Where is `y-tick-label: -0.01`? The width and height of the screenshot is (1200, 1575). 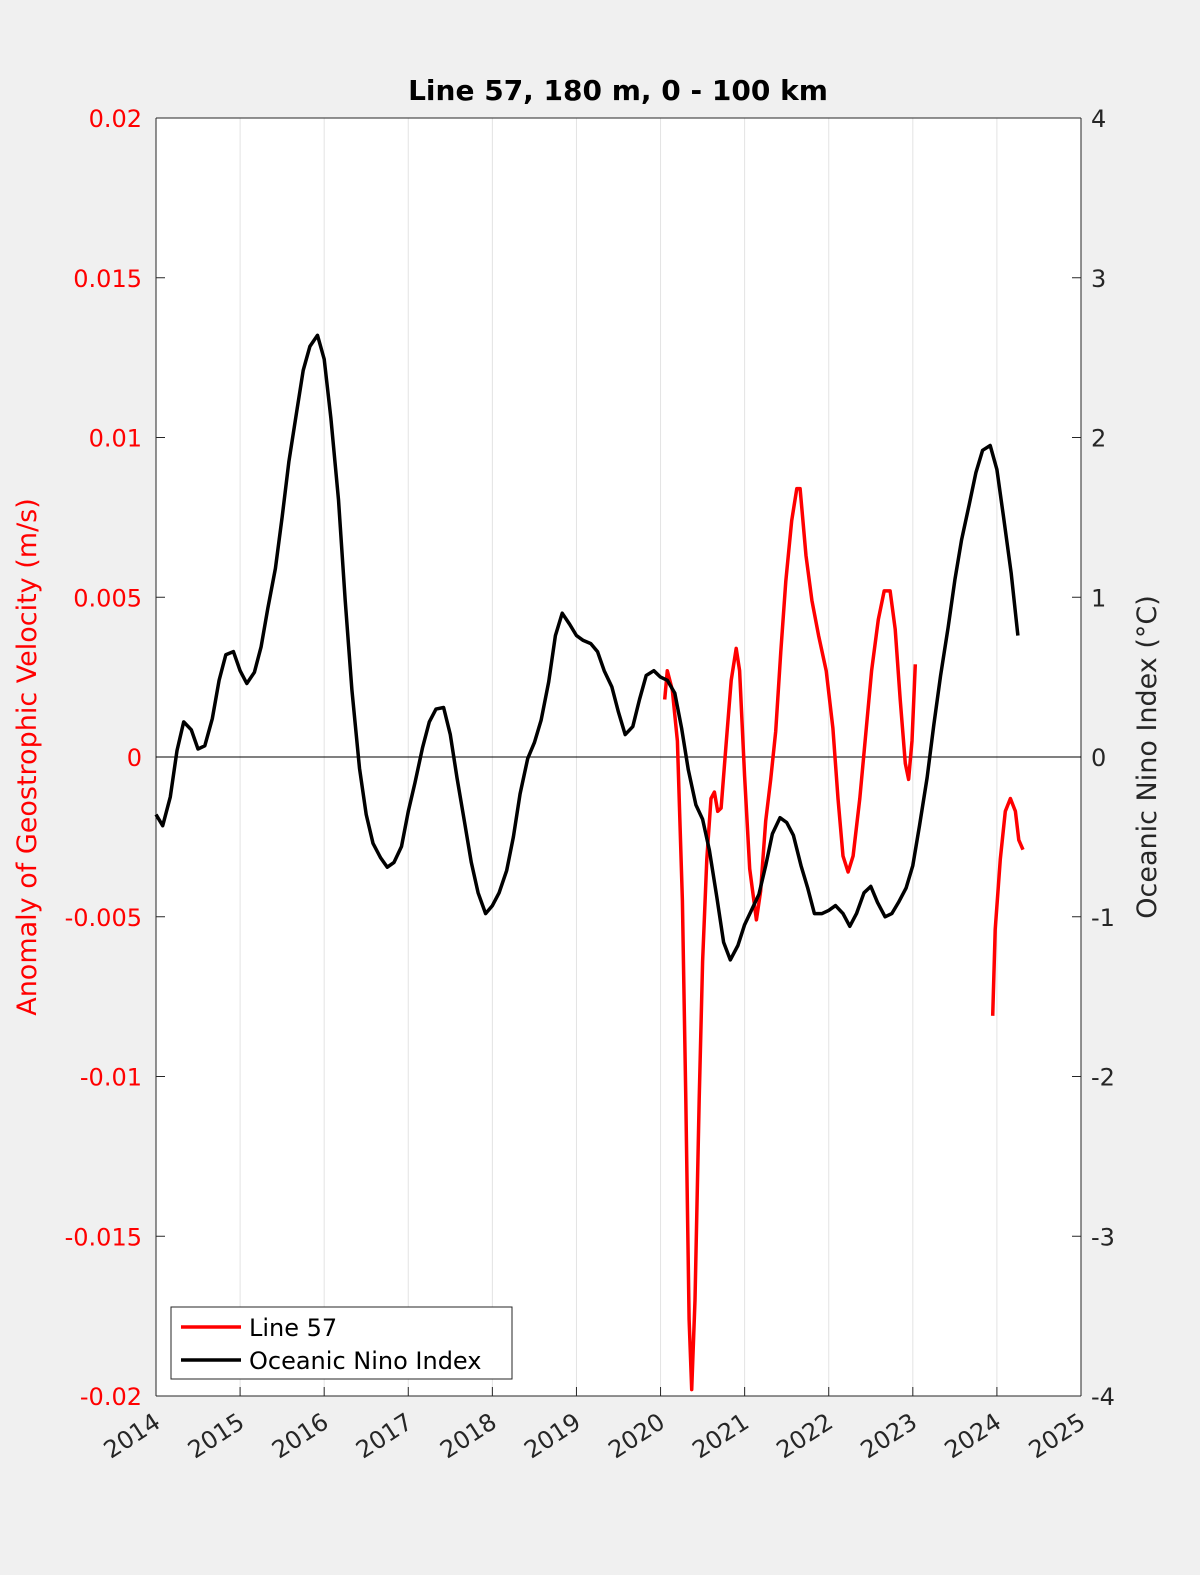 y-tick-label: -0.01 is located at coordinates (111, 1078).